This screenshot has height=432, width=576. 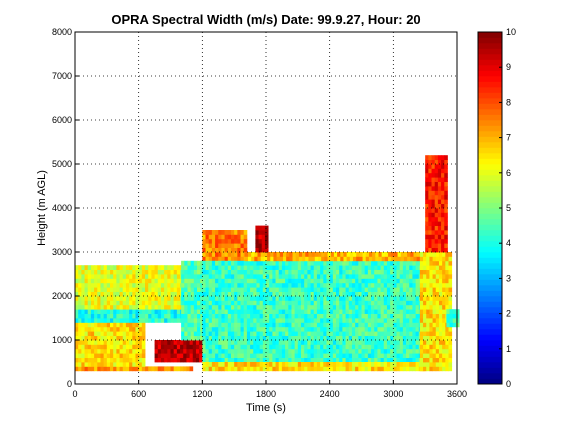 What do you see at coordinates (62, 208) in the screenshot?
I see `y-tick-label: 4000` at bounding box center [62, 208].